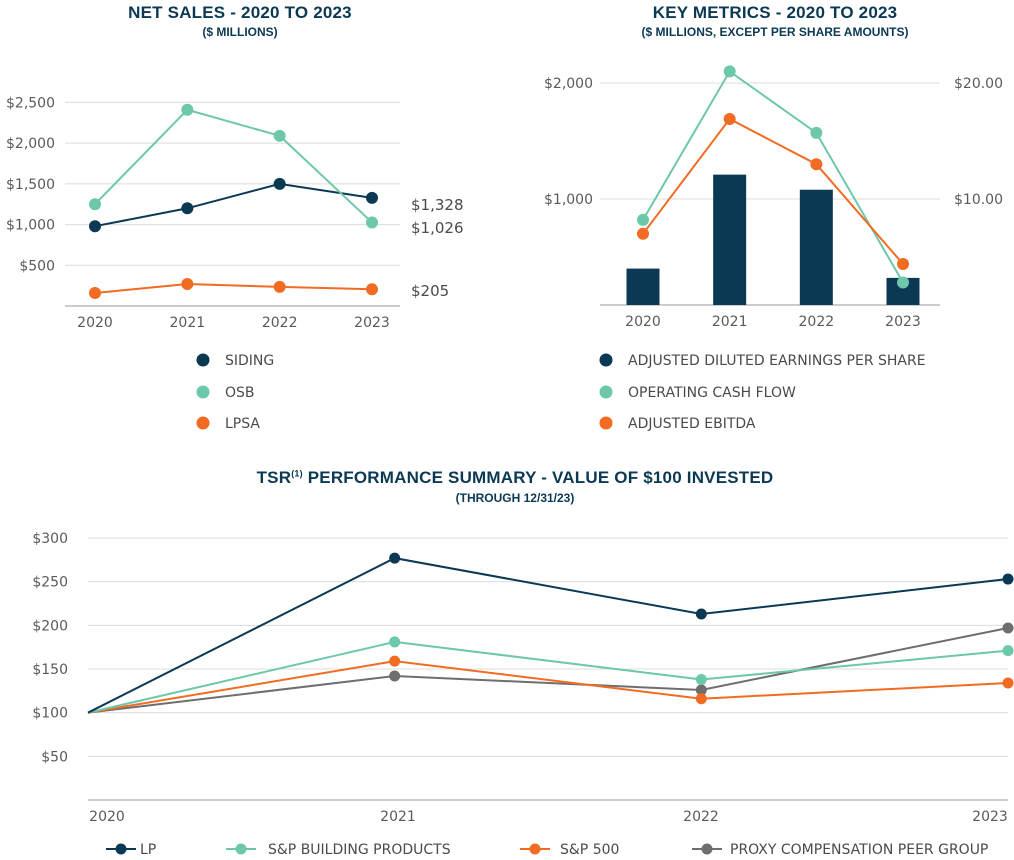 Image resolution: width=1014 pixels, height=860 pixels. Describe the element at coordinates (643, 322) in the screenshot. I see `key-metrics-xtick-label: 2020` at that location.